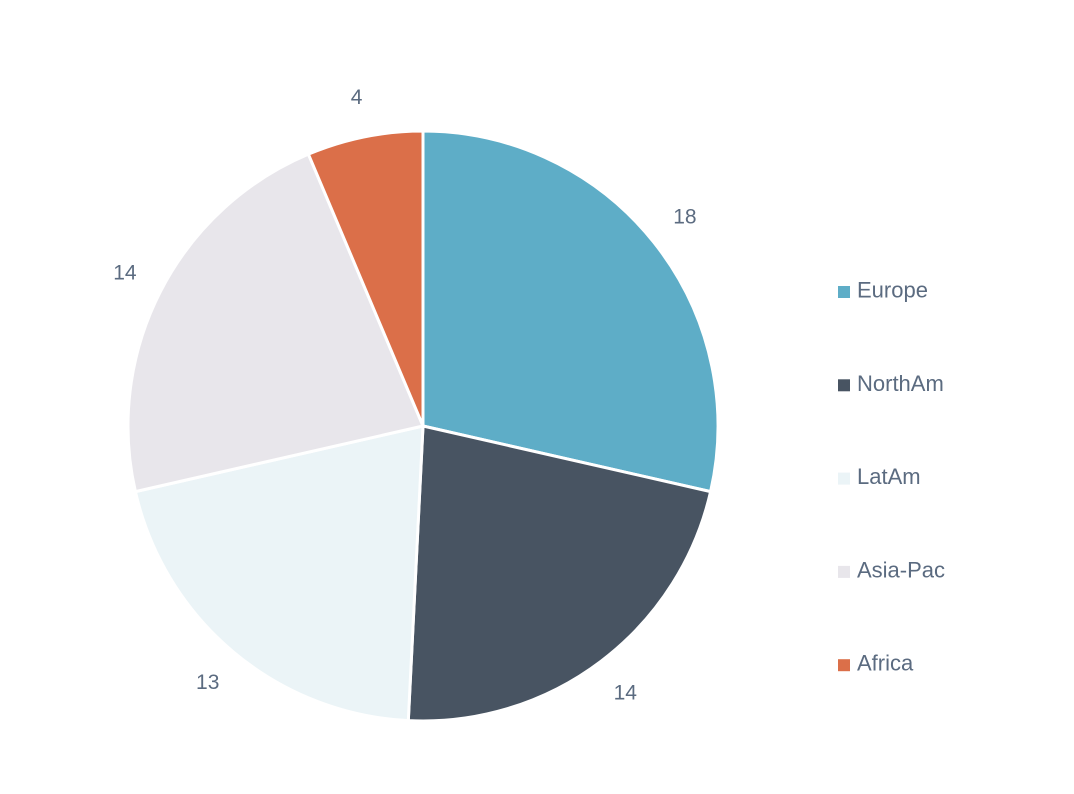 The height and width of the screenshot is (794, 1074). I want to click on data-label-asia-pac: 14, so click(125, 273).